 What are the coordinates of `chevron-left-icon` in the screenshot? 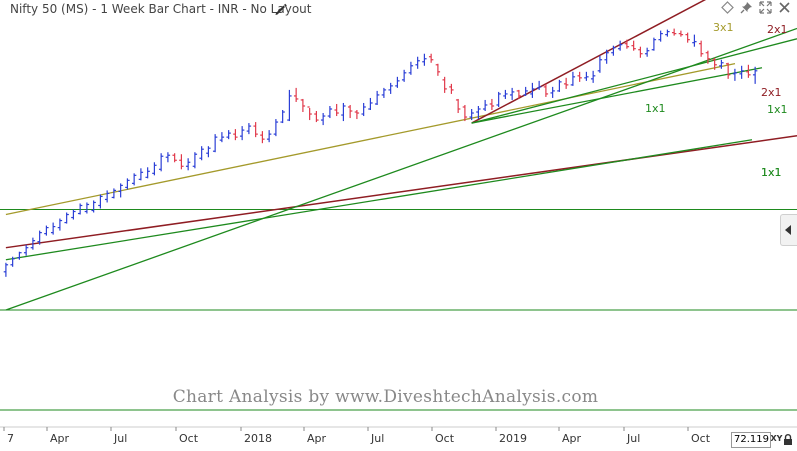 It's located at (788, 230).